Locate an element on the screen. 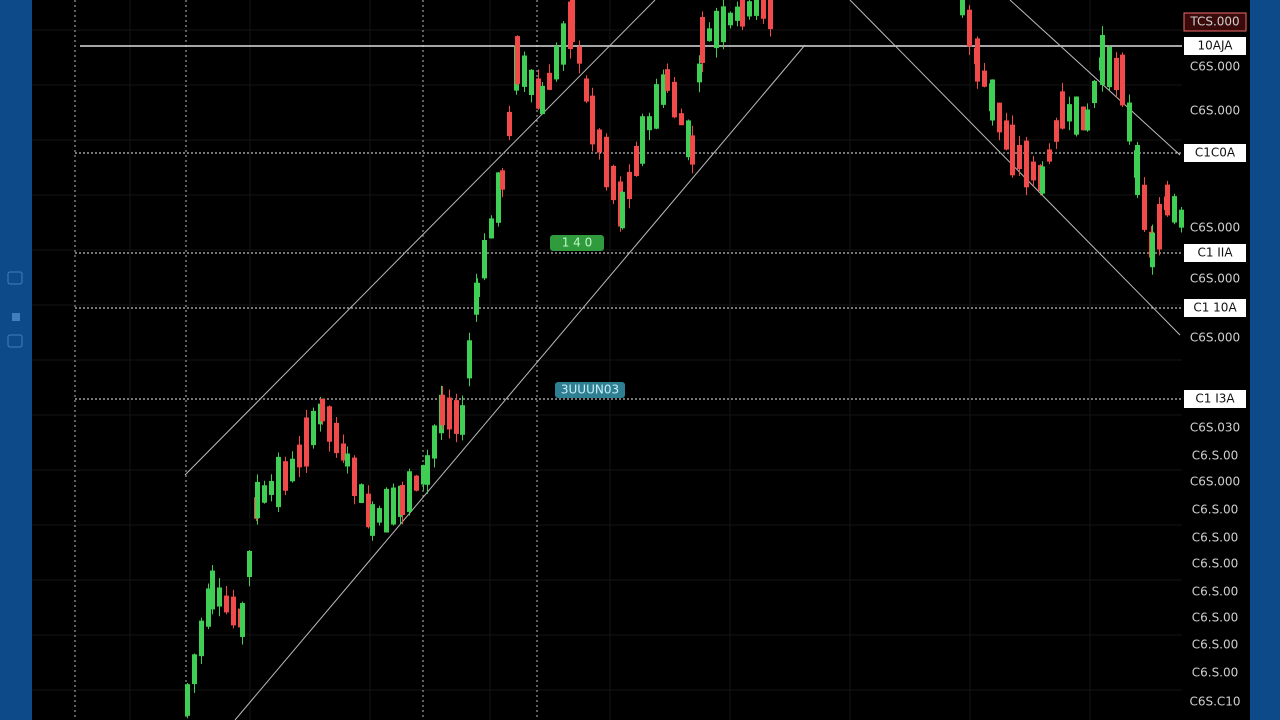 This screenshot has height=720, width=1280. badge is located at coordinates (577, 243).